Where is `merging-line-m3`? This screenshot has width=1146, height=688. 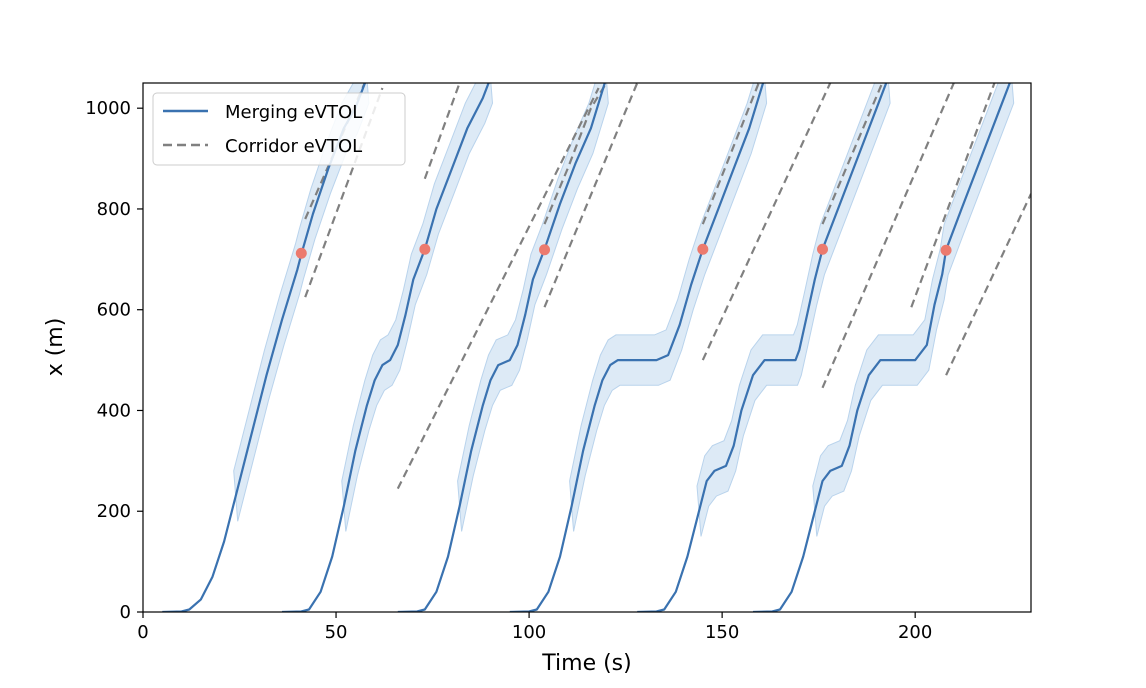
merging-line-m3 is located at coordinates (501, 347).